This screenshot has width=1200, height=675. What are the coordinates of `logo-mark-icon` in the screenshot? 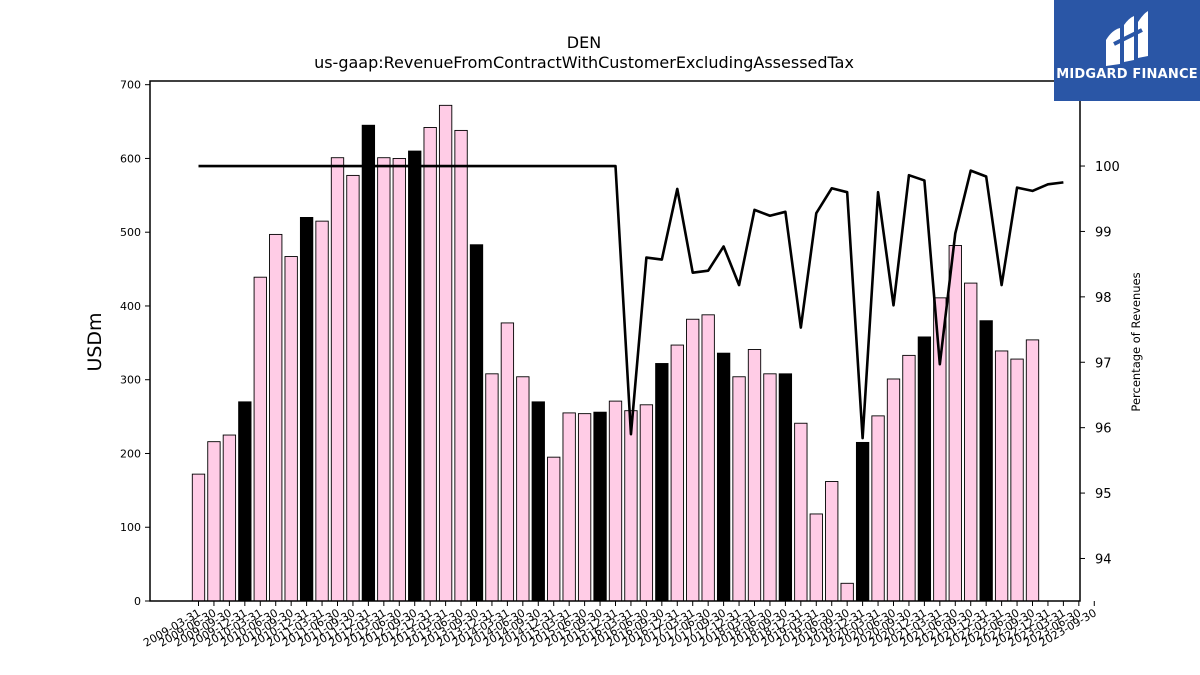 It's located at (1127, 38).